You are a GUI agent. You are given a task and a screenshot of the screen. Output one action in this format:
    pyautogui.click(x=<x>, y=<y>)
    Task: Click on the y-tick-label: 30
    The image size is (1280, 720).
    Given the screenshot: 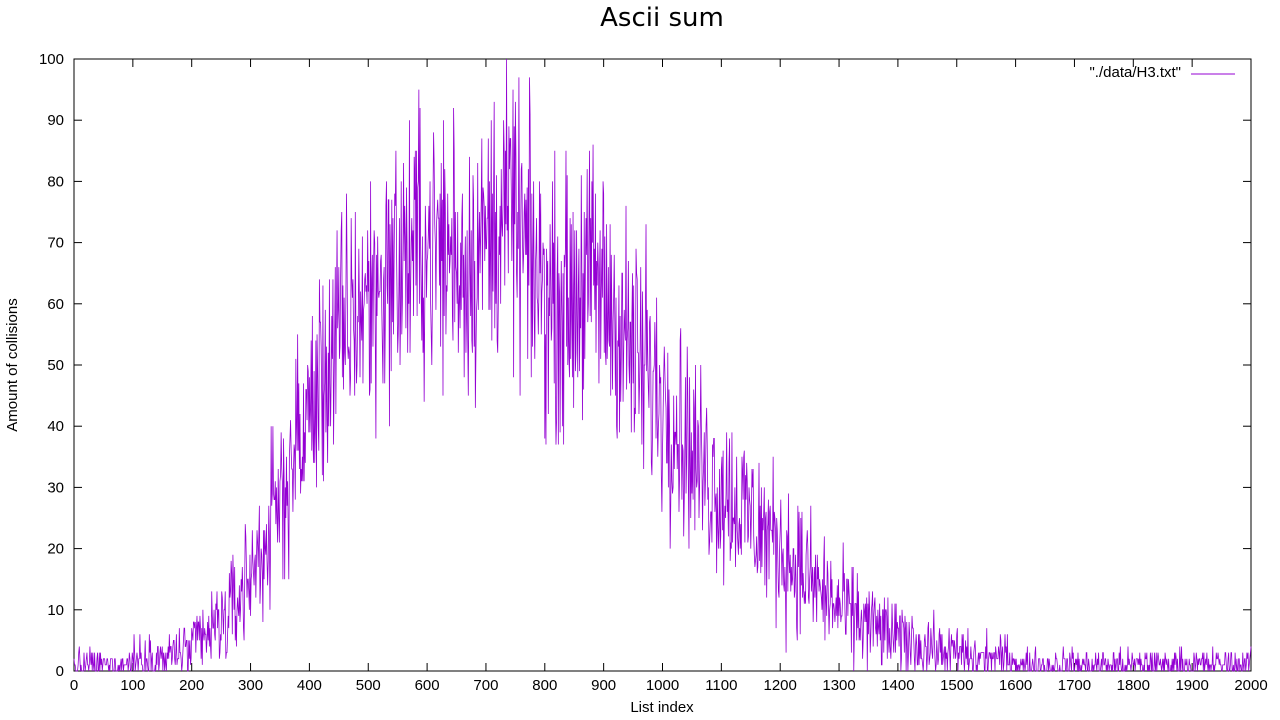 What is the action you would take?
    pyautogui.click(x=55, y=487)
    